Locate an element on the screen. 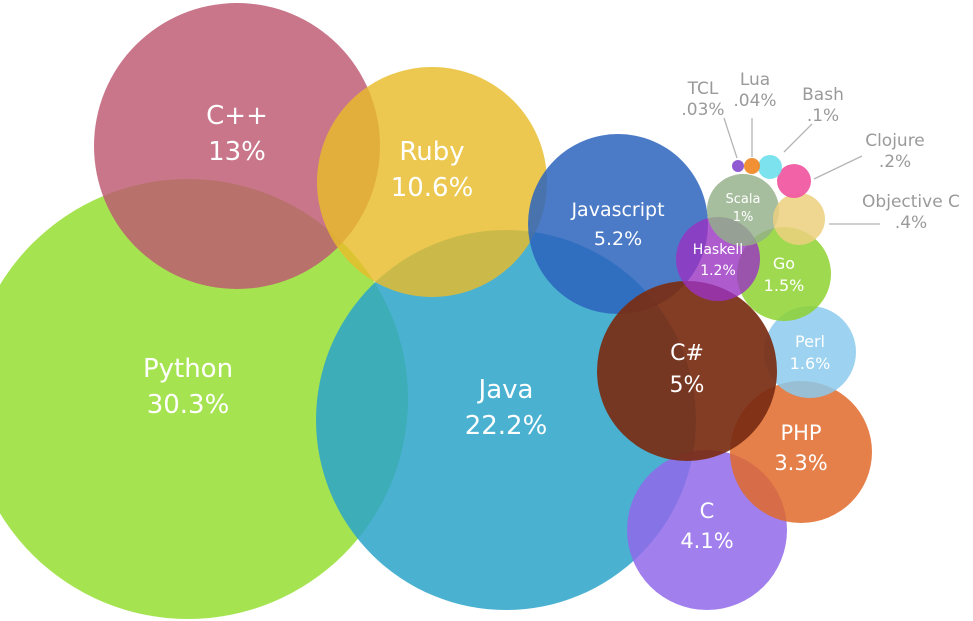 This screenshot has width=973, height=621. bubble-ruby is located at coordinates (432, 182).